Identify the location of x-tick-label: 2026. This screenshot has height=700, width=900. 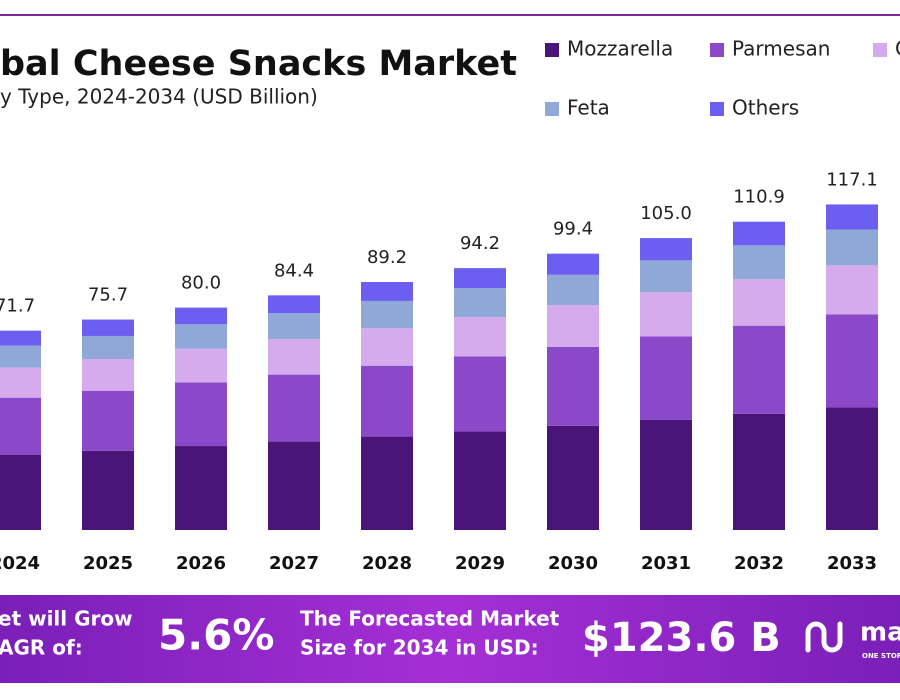
(201, 563).